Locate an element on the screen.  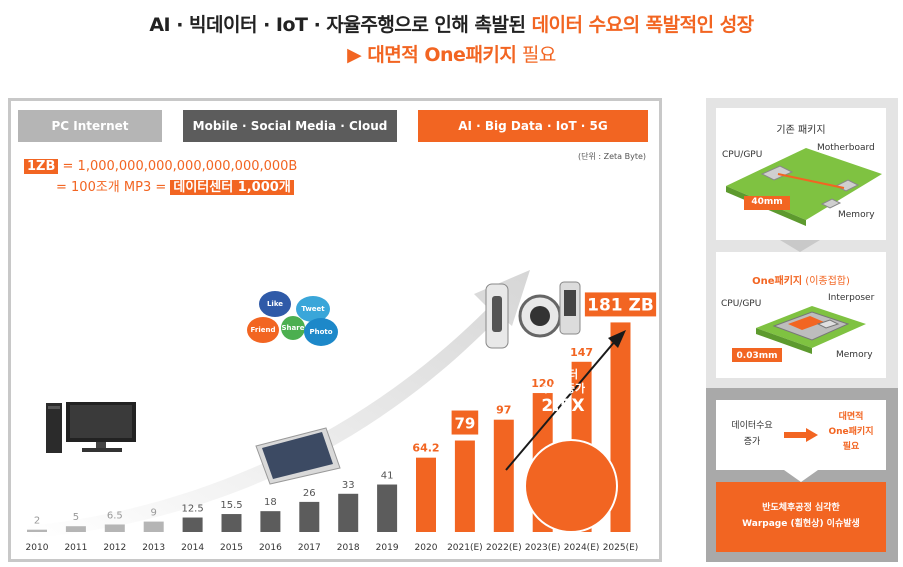
subheadline-arrow-icon: ▶ is located at coordinates (357, 55).